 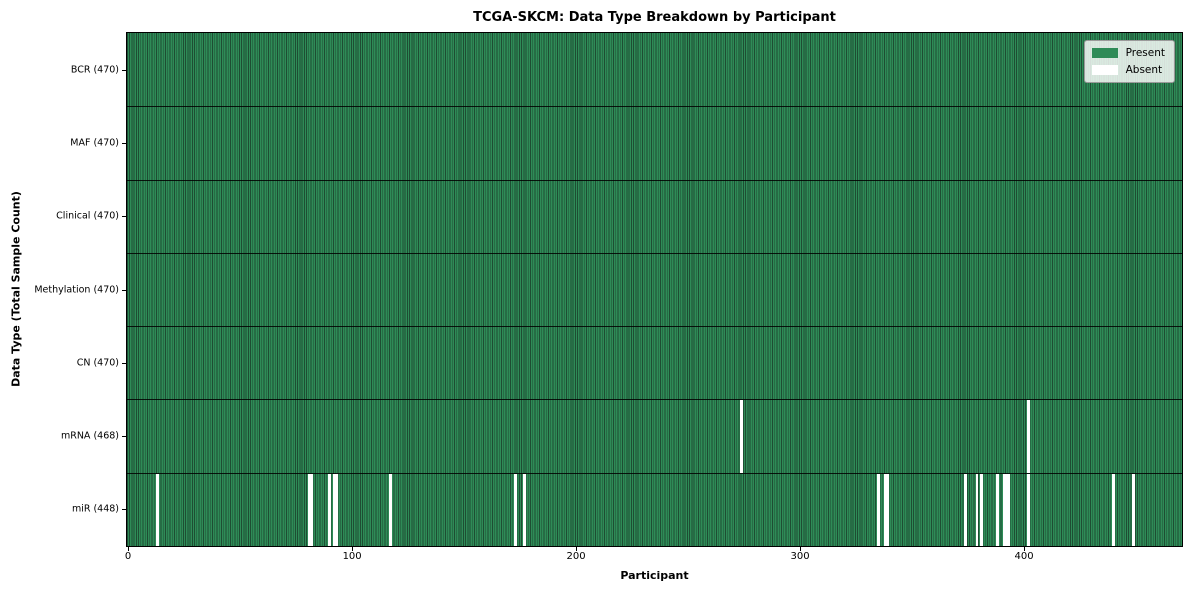 What do you see at coordinates (654, 70) in the screenshot?
I see `row-bcr` at bounding box center [654, 70].